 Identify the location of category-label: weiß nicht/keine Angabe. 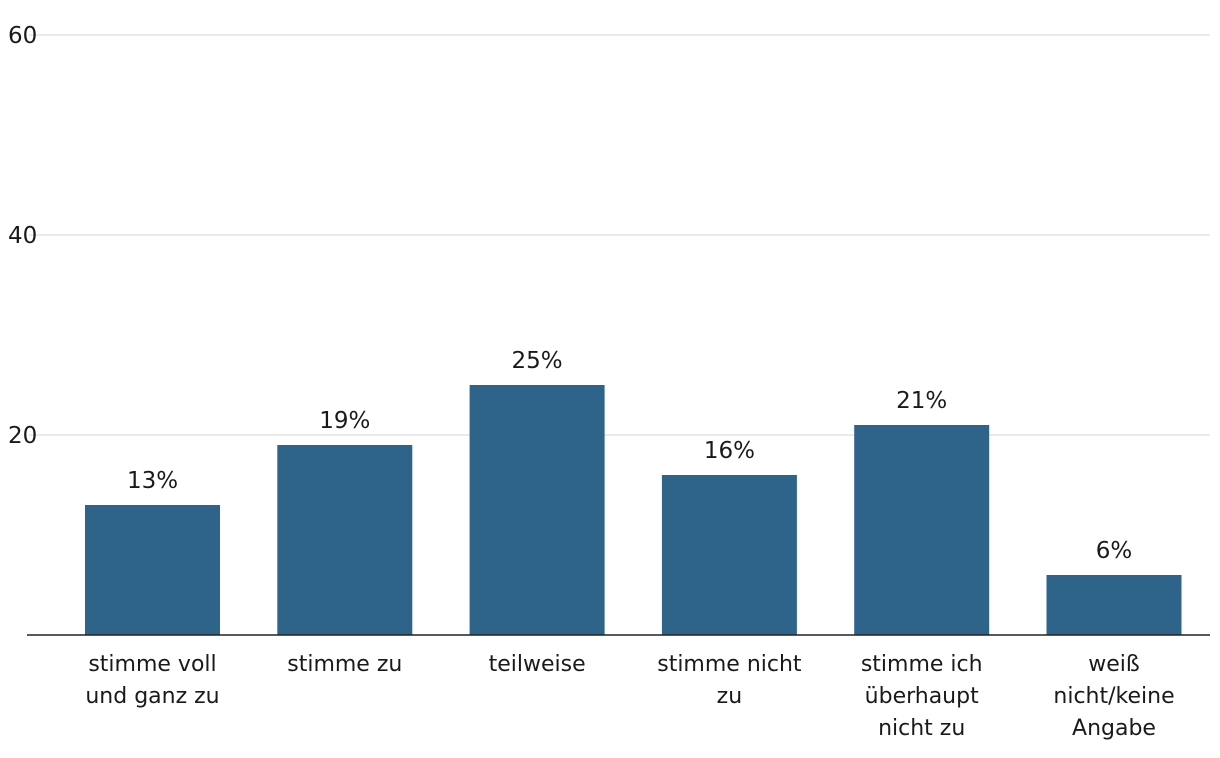
(1113, 696).